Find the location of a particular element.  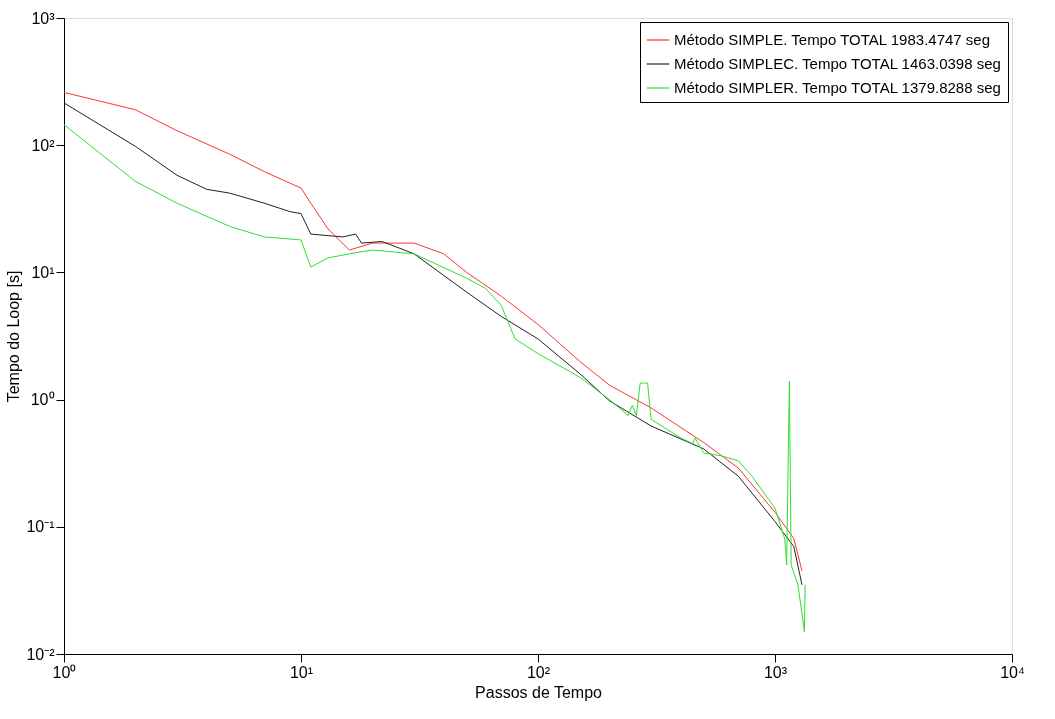

x-tick-label: 10² is located at coordinates (538, 672).